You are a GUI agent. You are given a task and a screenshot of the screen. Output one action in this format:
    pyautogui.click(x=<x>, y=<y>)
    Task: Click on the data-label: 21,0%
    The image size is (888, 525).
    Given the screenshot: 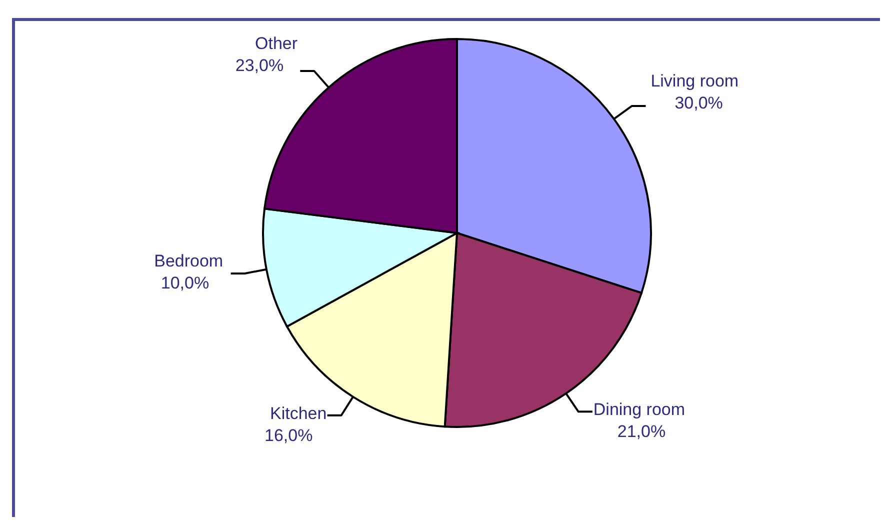 What is the action you would take?
    pyautogui.click(x=641, y=431)
    